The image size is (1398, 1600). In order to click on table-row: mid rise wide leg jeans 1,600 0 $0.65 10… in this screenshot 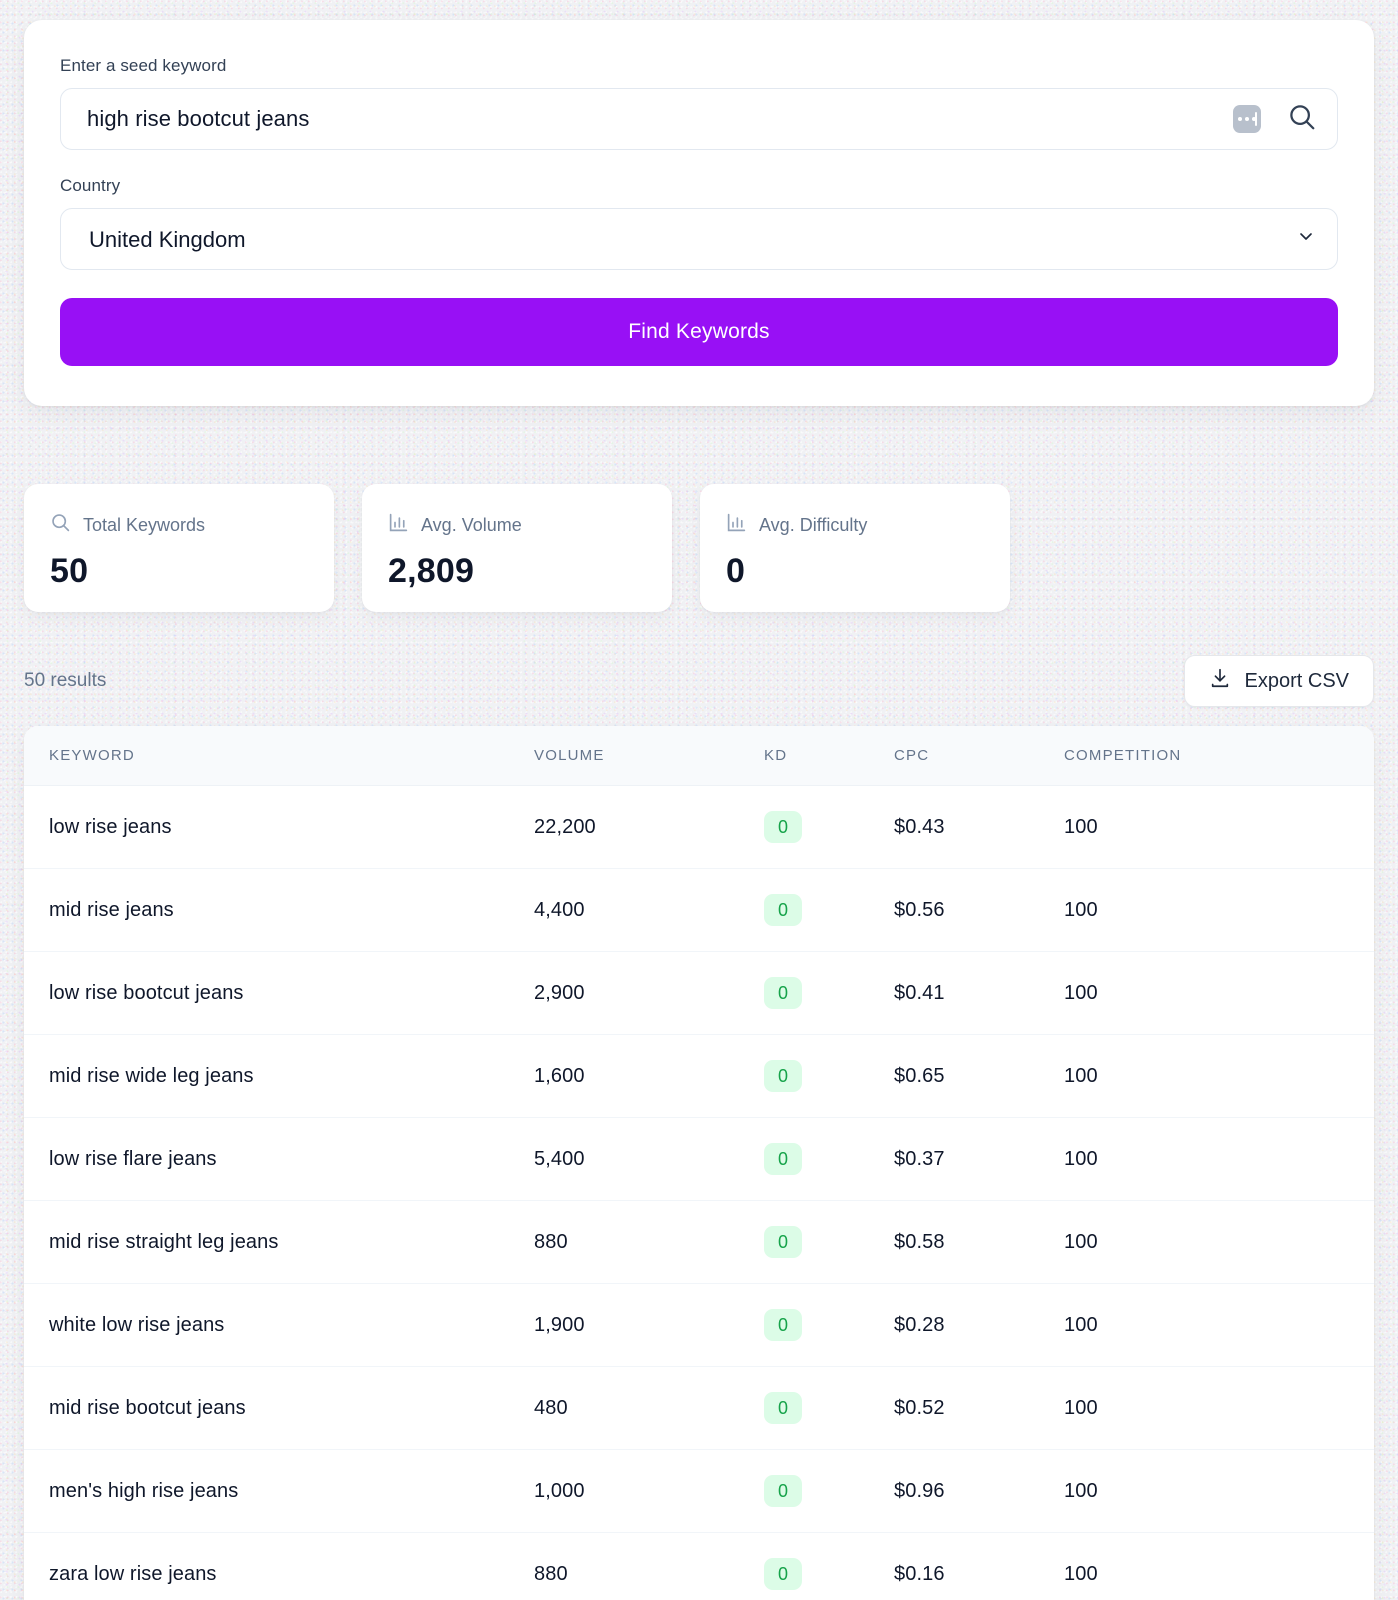, I will do `click(699, 1076)`.